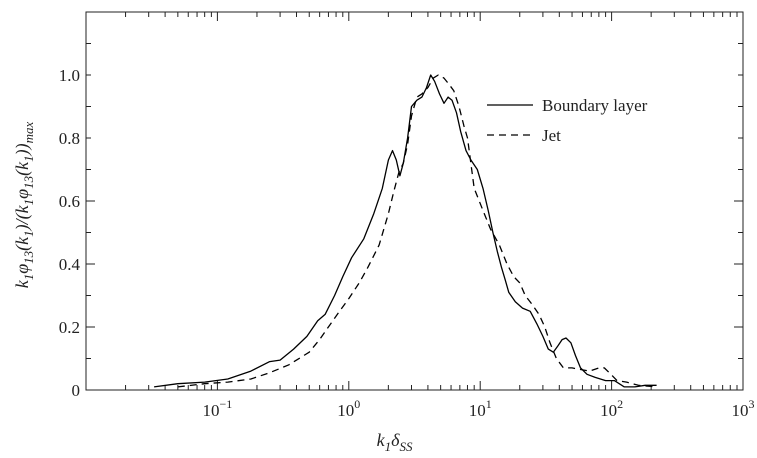 The image size is (757, 458). Describe the element at coordinates (348, 408) in the screenshot. I see `x-tick-label: 10⁰` at that location.